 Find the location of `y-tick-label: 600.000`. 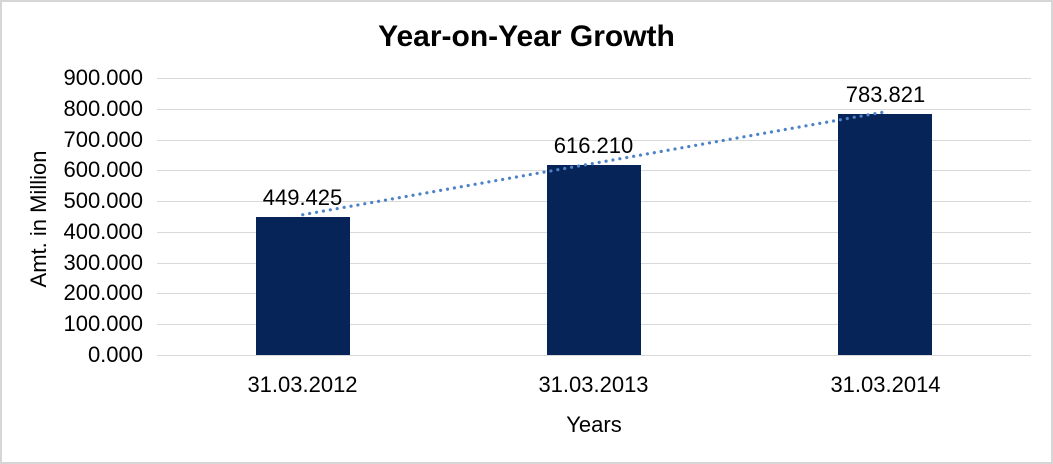

y-tick-label: 600.000 is located at coordinates (103, 169).